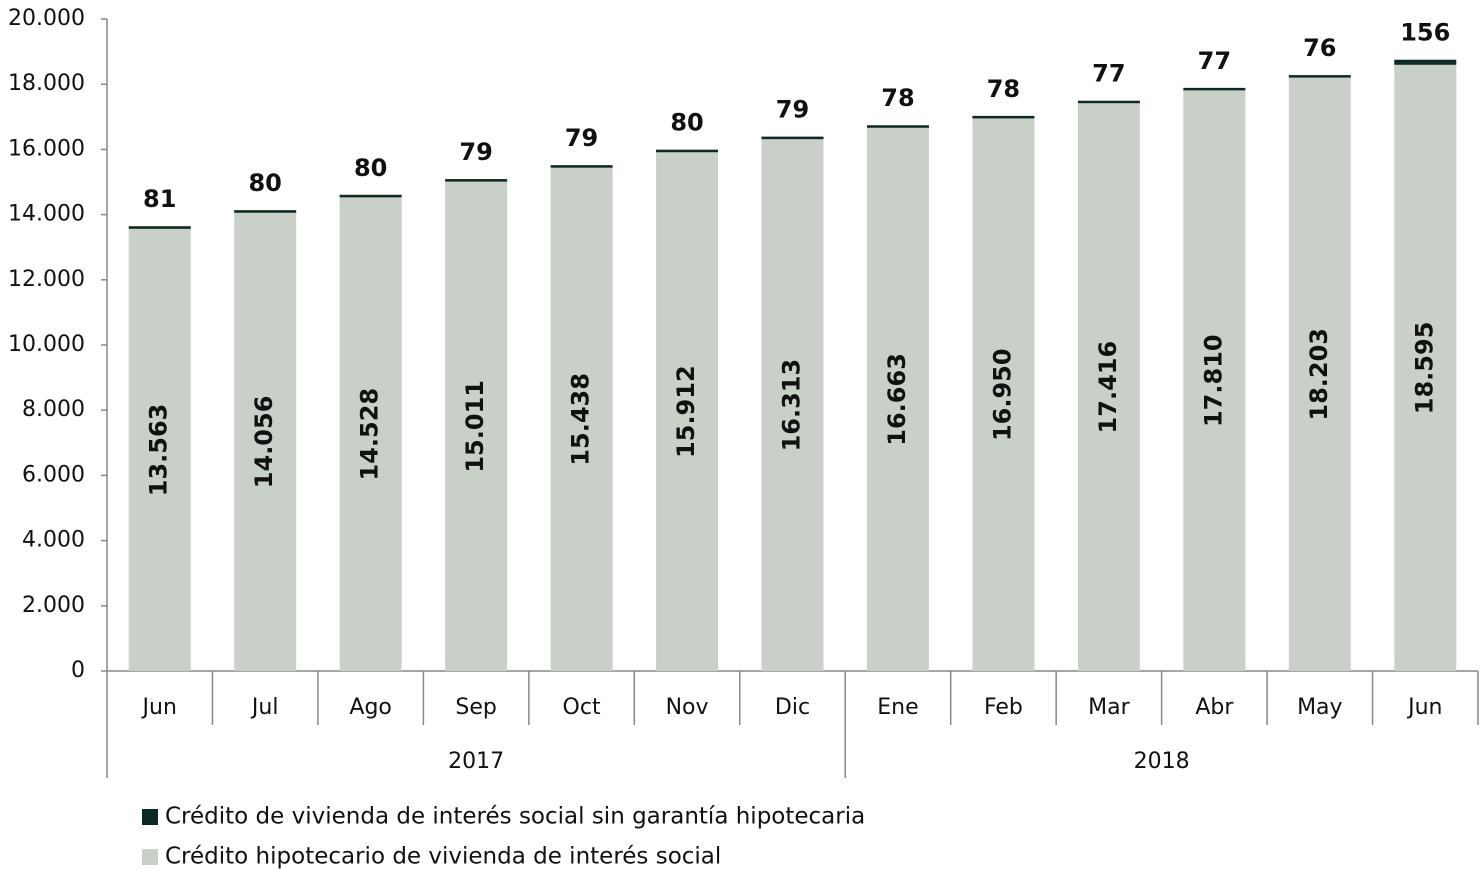 The height and width of the screenshot is (870, 1480). Describe the element at coordinates (46, 279) in the screenshot. I see `y-tick-label: 12.000` at that location.